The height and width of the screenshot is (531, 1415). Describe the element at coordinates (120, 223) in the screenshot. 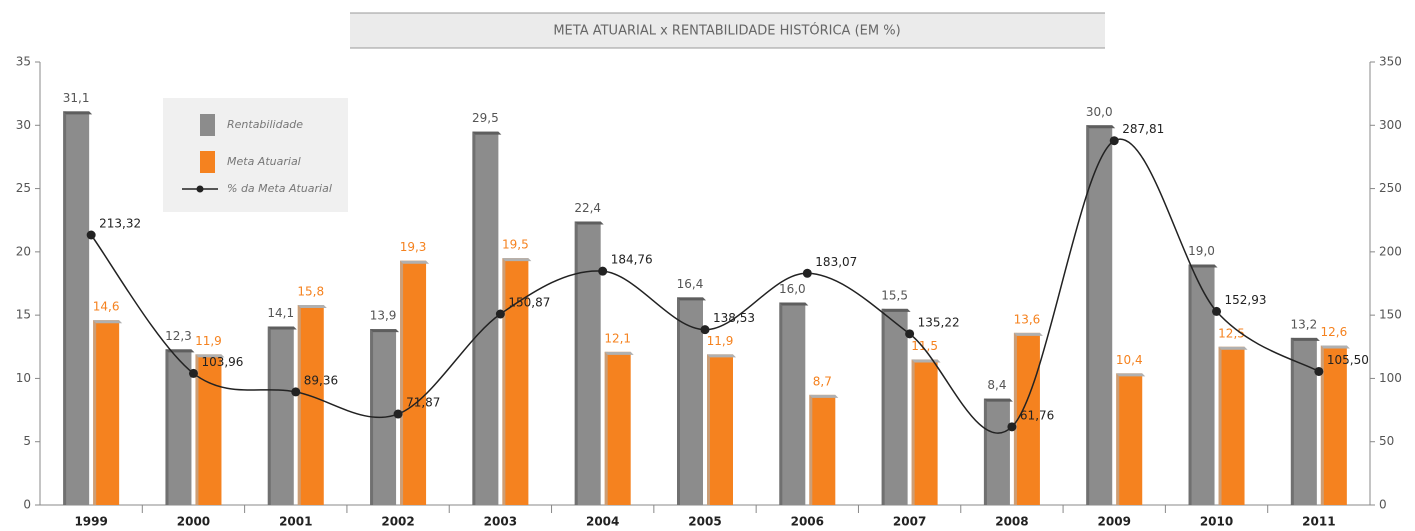

I see `line-label: 213,32` at that location.